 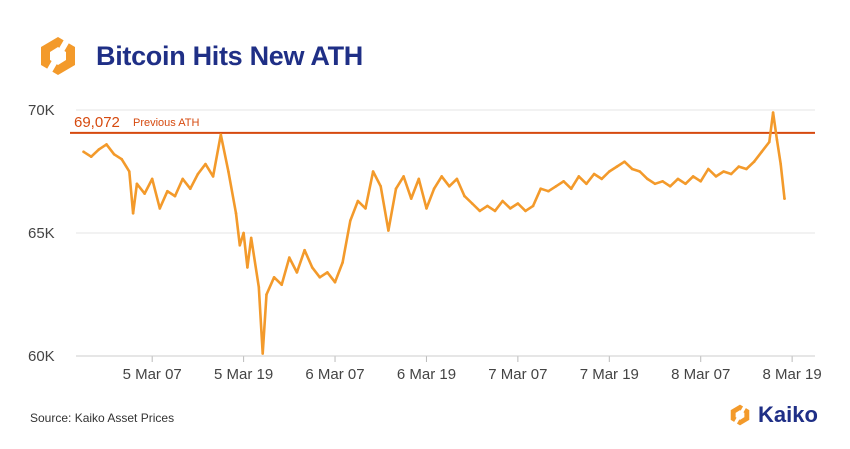 I want to click on brand-name: Kaiko, so click(x=788, y=414).